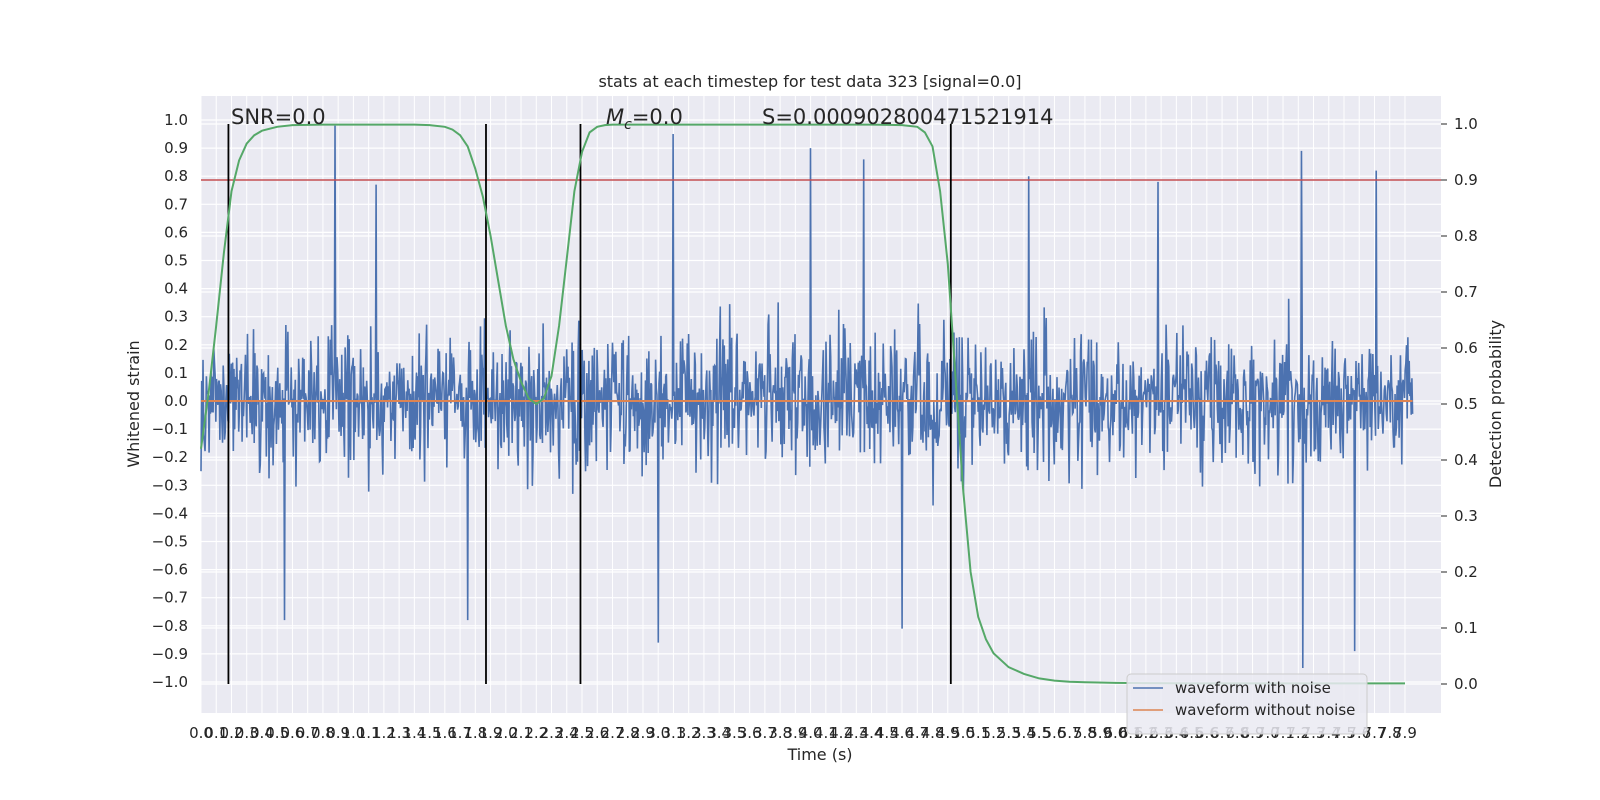  I want to click on y2-tick-label: 0.9, so click(1466, 180).